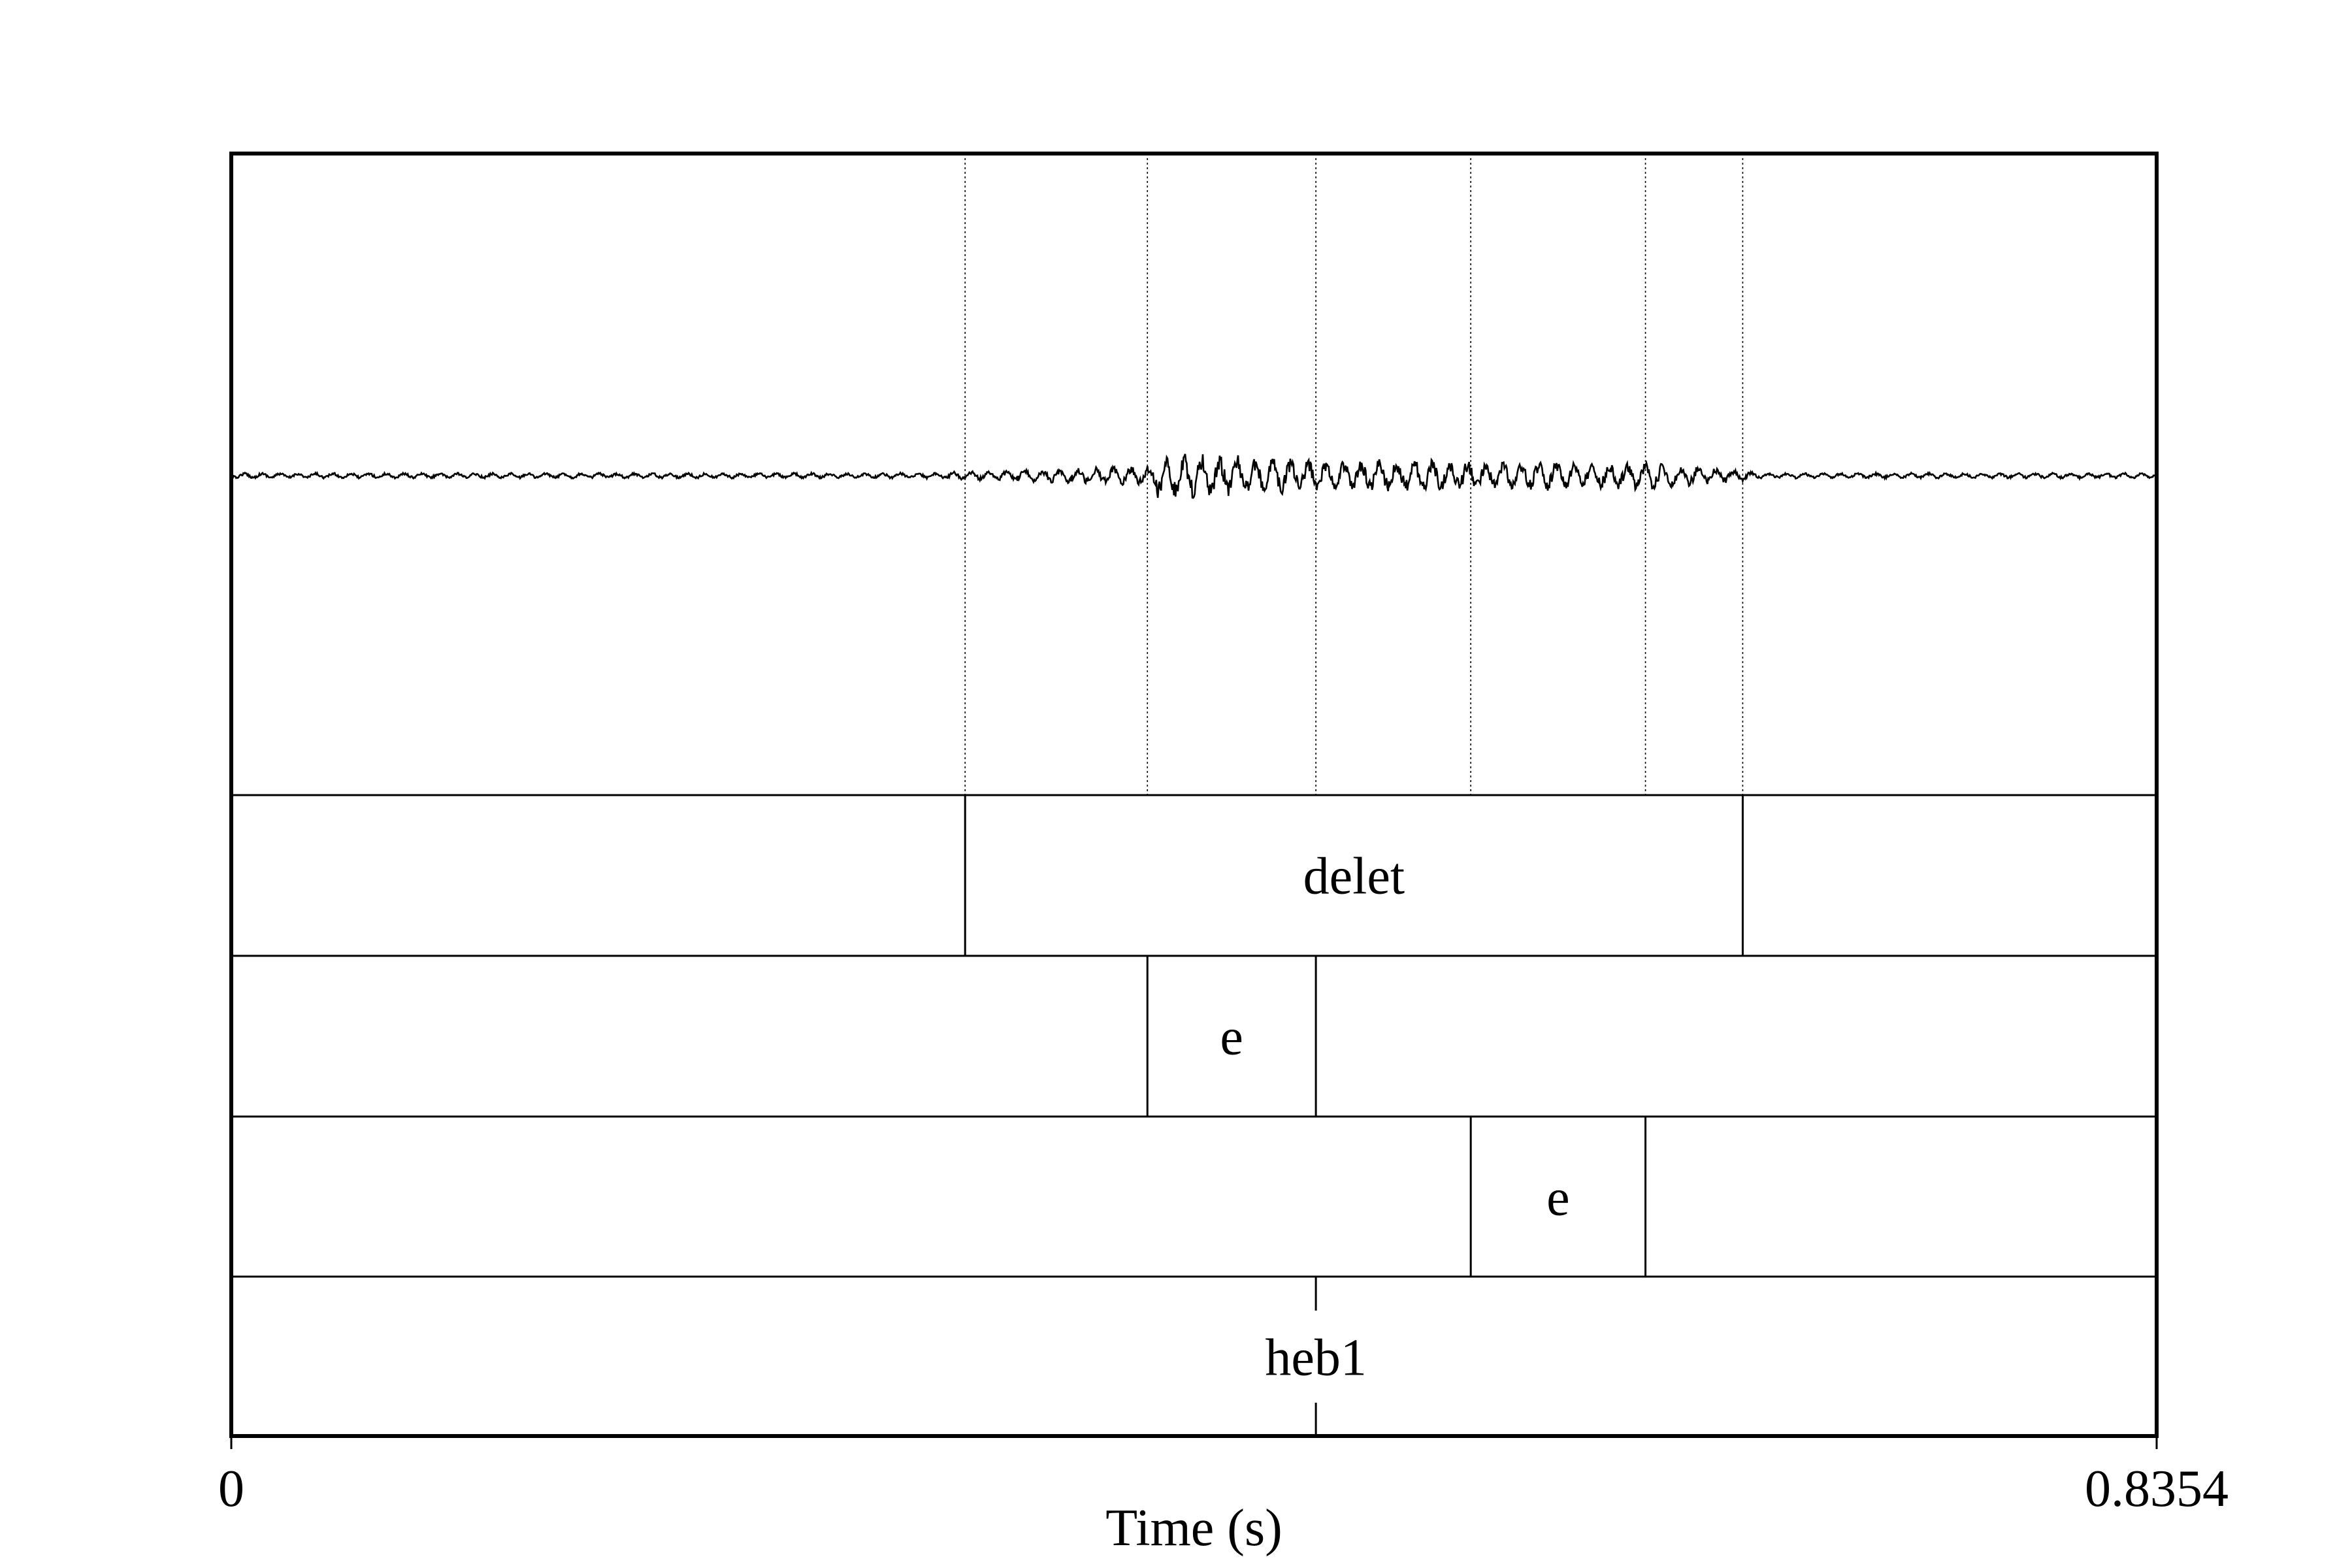 The height and width of the screenshot is (1568, 2352). Describe the element at coordinates (1394, 1117) in the screenshot. I see `interval-labels: delet e e heb1` at that location.